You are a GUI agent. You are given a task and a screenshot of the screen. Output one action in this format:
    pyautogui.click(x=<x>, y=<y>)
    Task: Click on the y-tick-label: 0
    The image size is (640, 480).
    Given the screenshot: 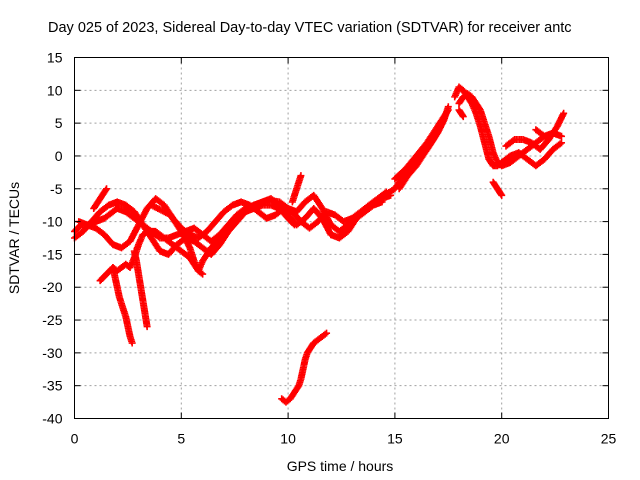 What is the action you would take?
    pyautogui.click(x=59, y=156)
    